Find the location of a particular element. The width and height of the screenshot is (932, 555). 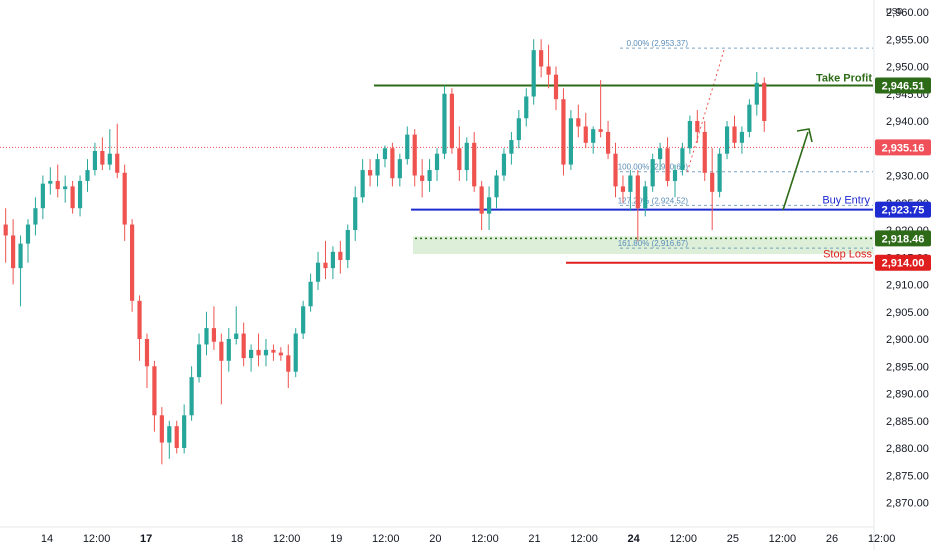

support-tag-label: 2,918.46 is located at coordinates (903, 239).